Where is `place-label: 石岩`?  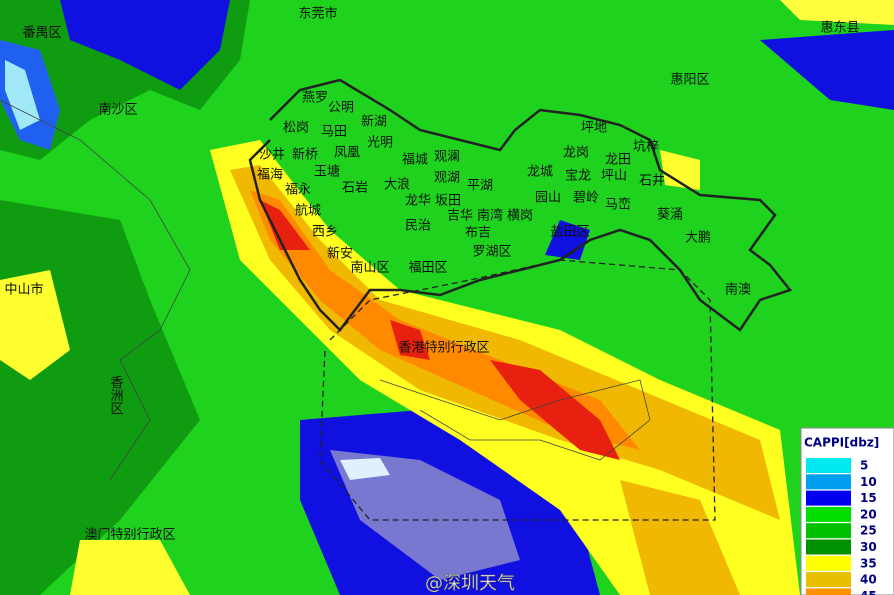 place-label: 石岩 is located at coordinates (355, 188).